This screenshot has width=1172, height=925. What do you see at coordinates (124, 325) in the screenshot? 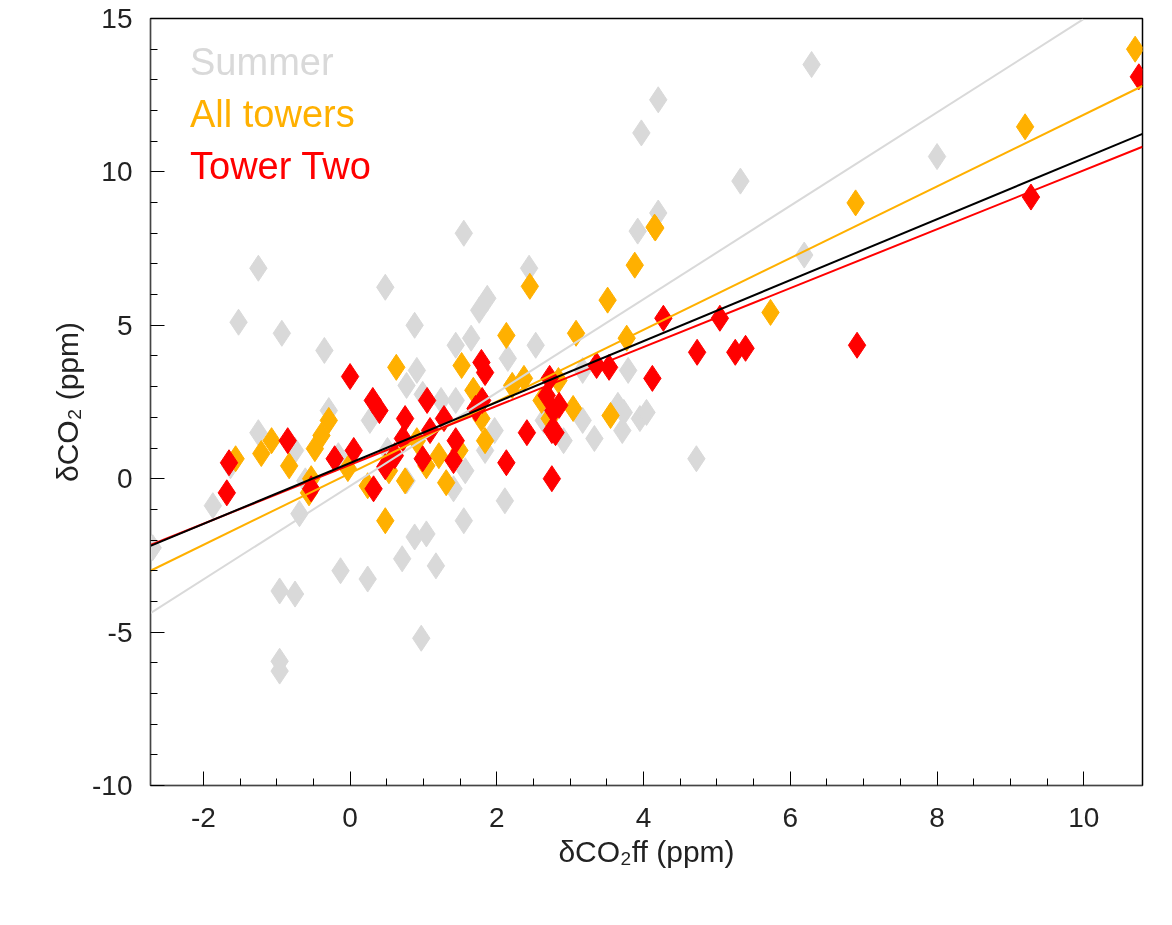
I see `y-tick-label: 5` at bounding box center [124, 325].